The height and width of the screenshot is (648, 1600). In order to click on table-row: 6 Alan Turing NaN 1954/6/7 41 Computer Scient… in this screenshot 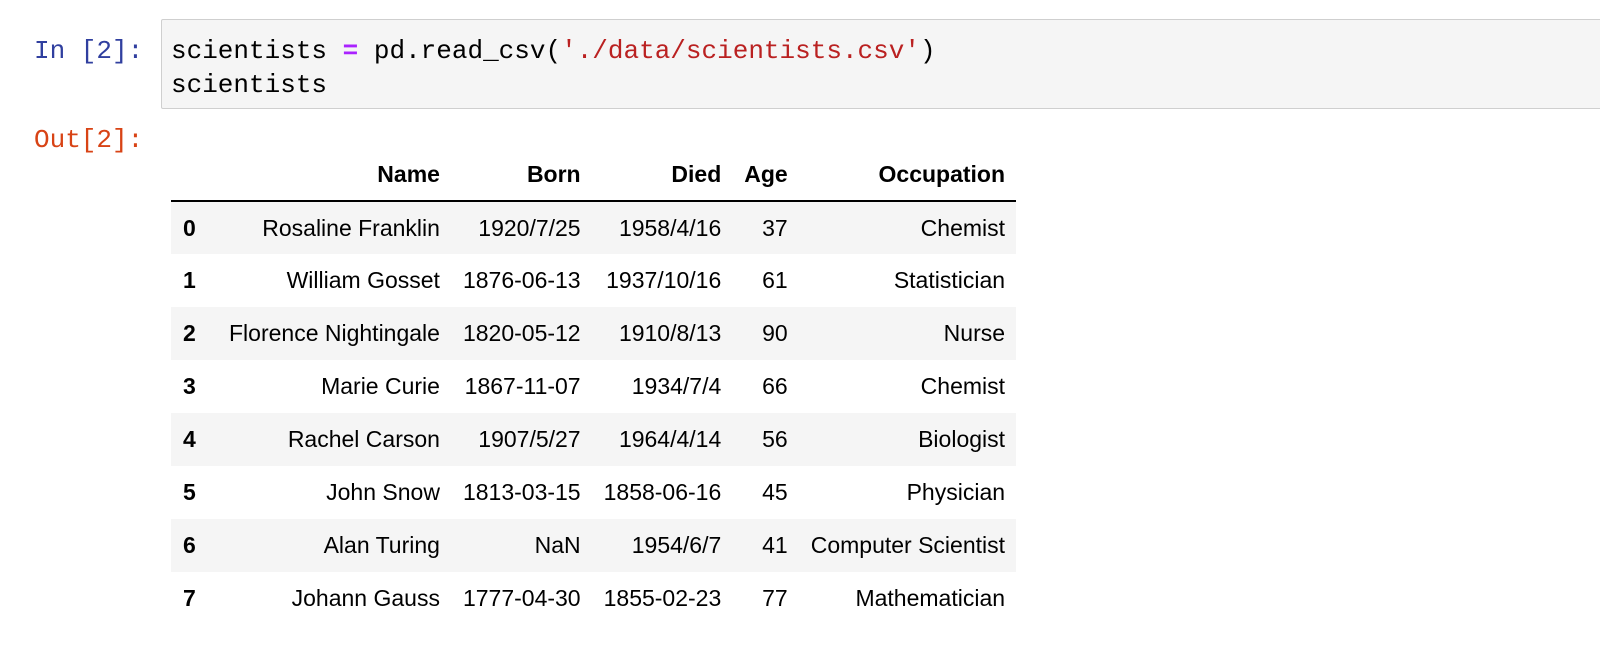, I will do `click(594, 545)`.